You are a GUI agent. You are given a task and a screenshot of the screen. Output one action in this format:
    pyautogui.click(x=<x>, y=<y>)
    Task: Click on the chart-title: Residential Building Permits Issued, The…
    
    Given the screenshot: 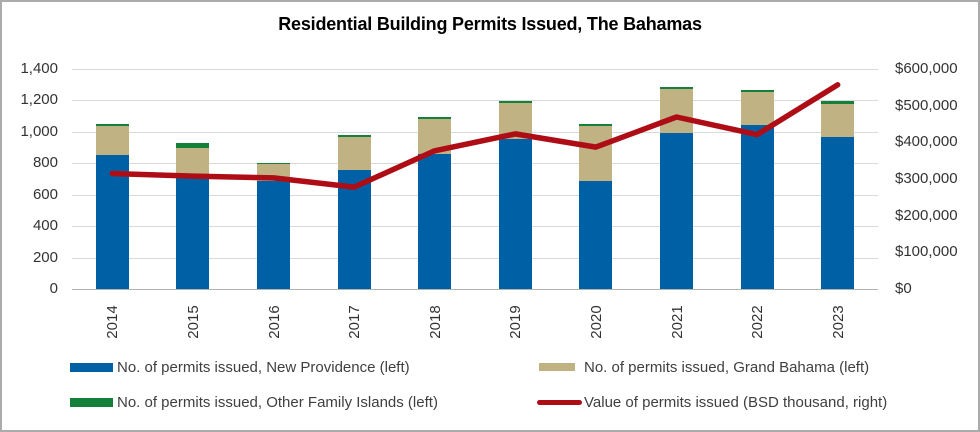 What is the action you would take?
    pyautogui.click(x=490, y=24)
    